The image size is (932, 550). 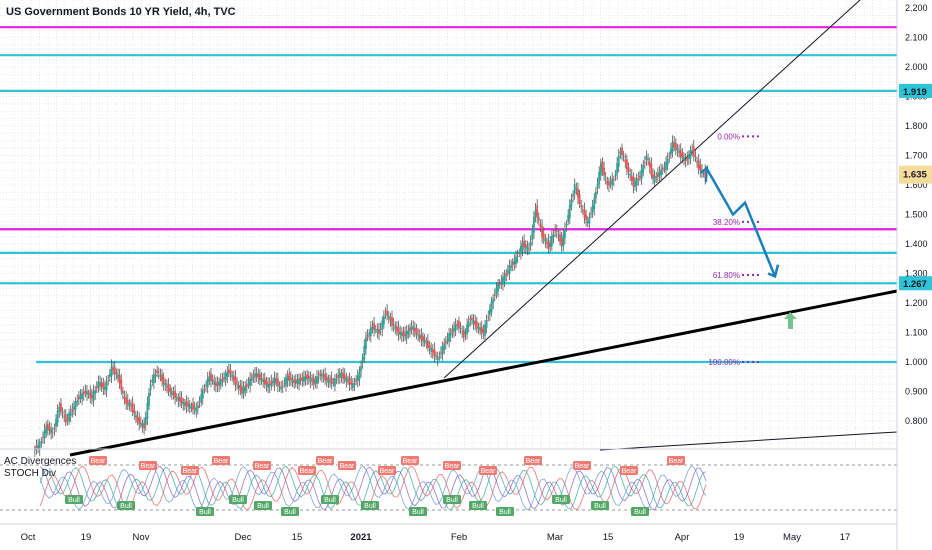 I want to click on time-tick-label: May, so click(x=792, y=537).